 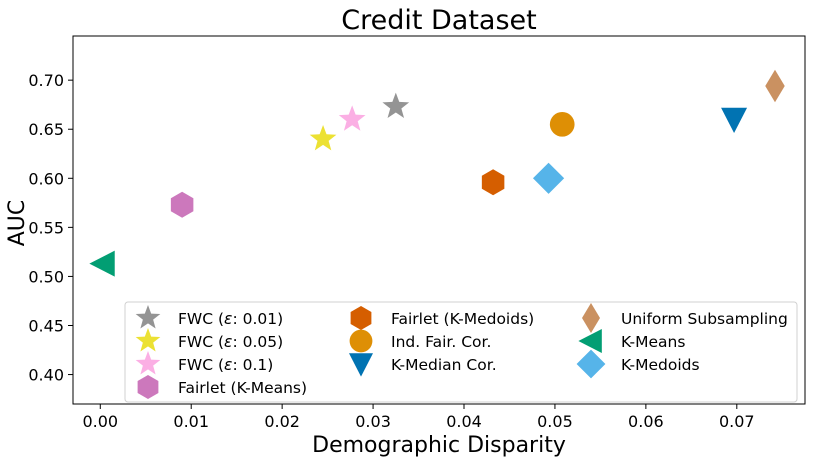 I want to click on legend-label-fwc-0-1: FWC (ε: 0.1), so click(x=225, y=365).